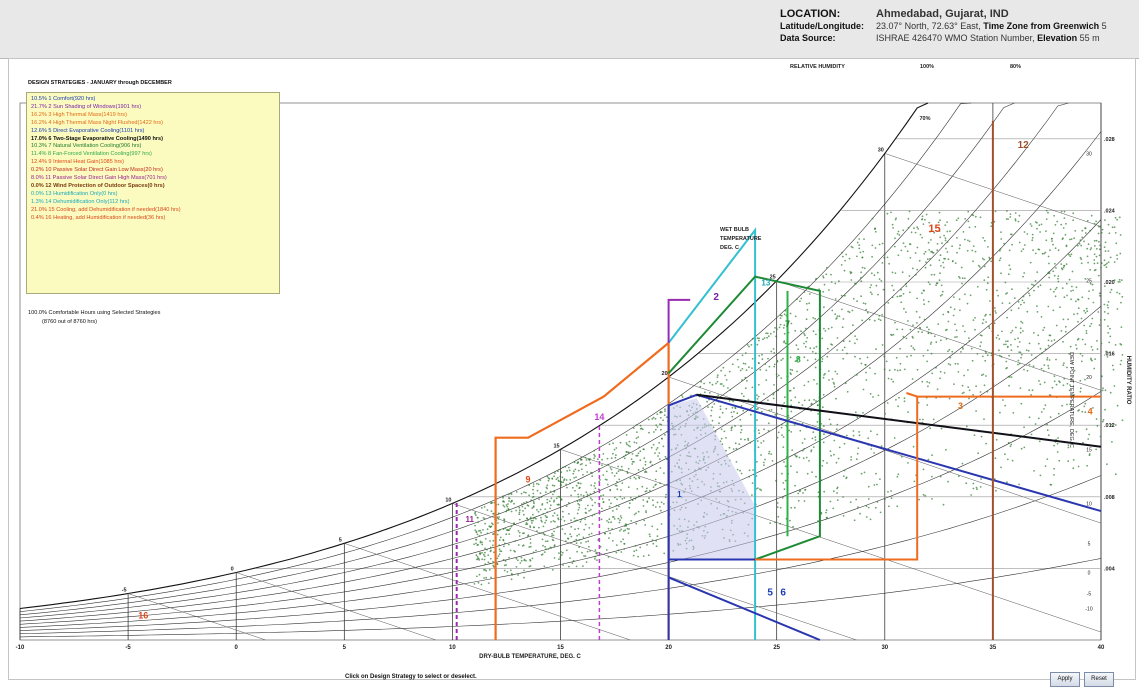 The height and width of the screenshot is (687, 1139). Describe the element at coordinates (928, 478) in the screenshot. I see `zone-3-4-thermal-mass` at that location.